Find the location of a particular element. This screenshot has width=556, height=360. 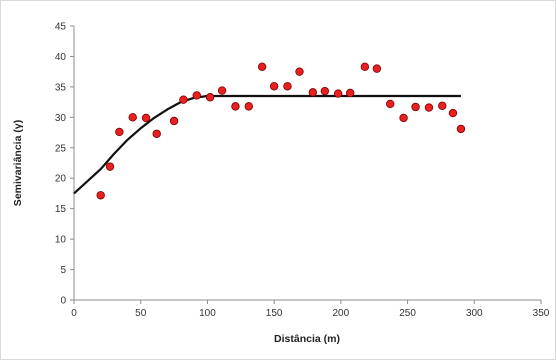

x-tick-label: 100 is located at coordinates (207, 313).